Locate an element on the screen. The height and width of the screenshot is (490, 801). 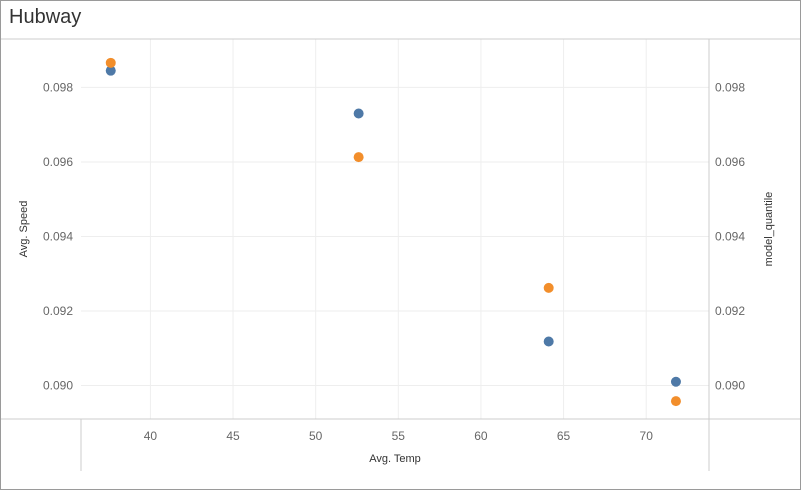
y2-tick-label: 0.096 is located at coordinates (730, 162).